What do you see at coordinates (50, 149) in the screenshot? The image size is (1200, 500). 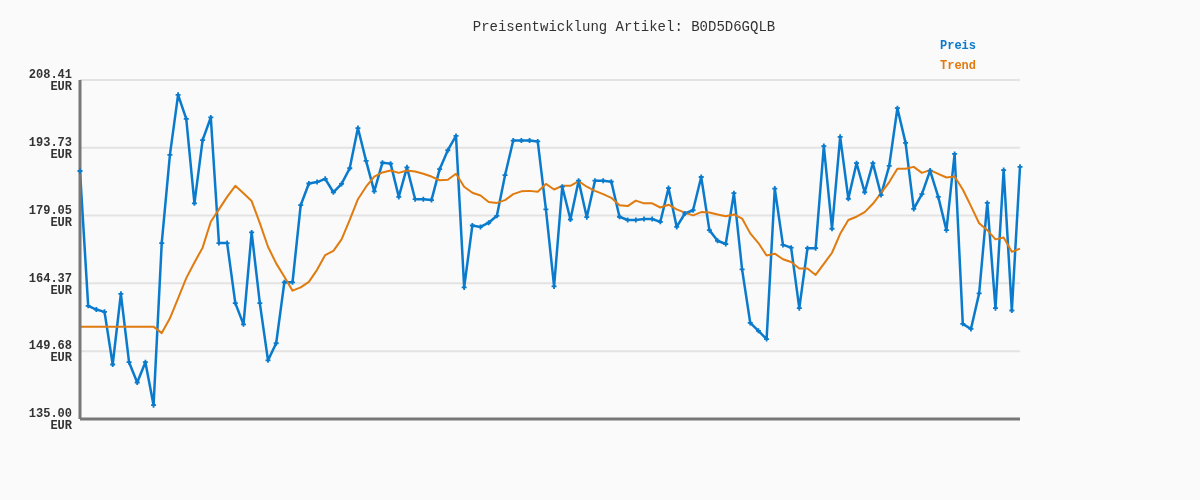 I see `y-tick-label: 193.73 EUR` at bounding box center [50, 149].